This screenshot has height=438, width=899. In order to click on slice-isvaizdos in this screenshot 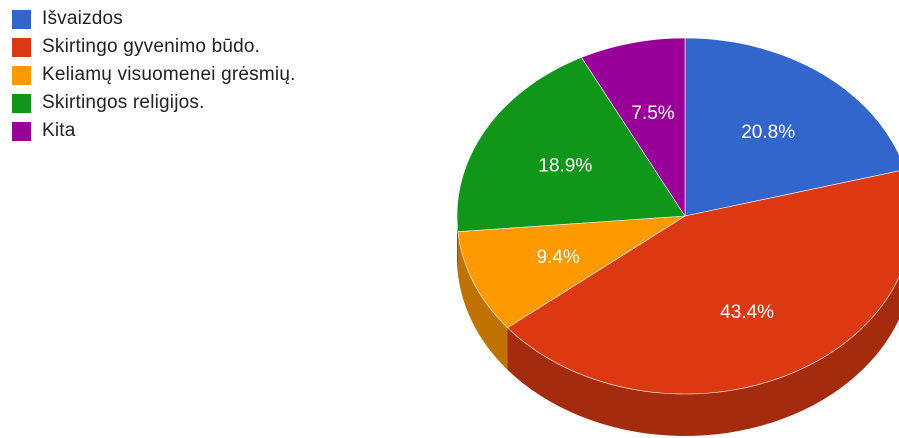, I will do `click(791, 127)`.